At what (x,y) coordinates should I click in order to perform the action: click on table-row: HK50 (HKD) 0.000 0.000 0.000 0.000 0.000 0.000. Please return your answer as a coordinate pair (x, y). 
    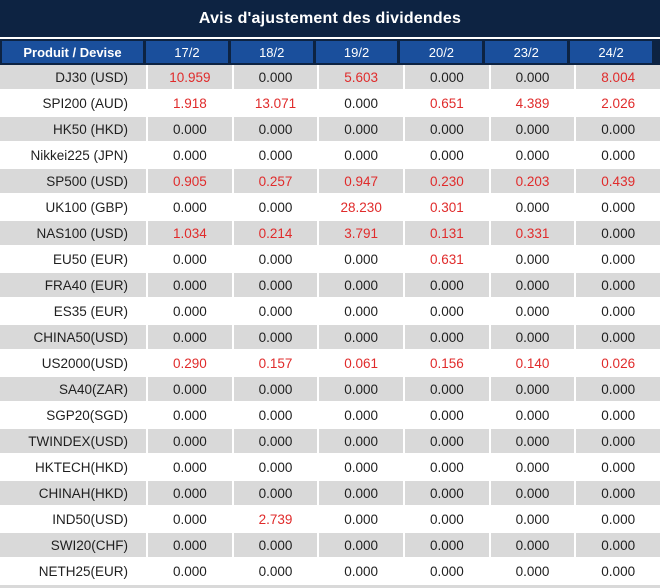
    Looking at the image, I should click on (330, 130).